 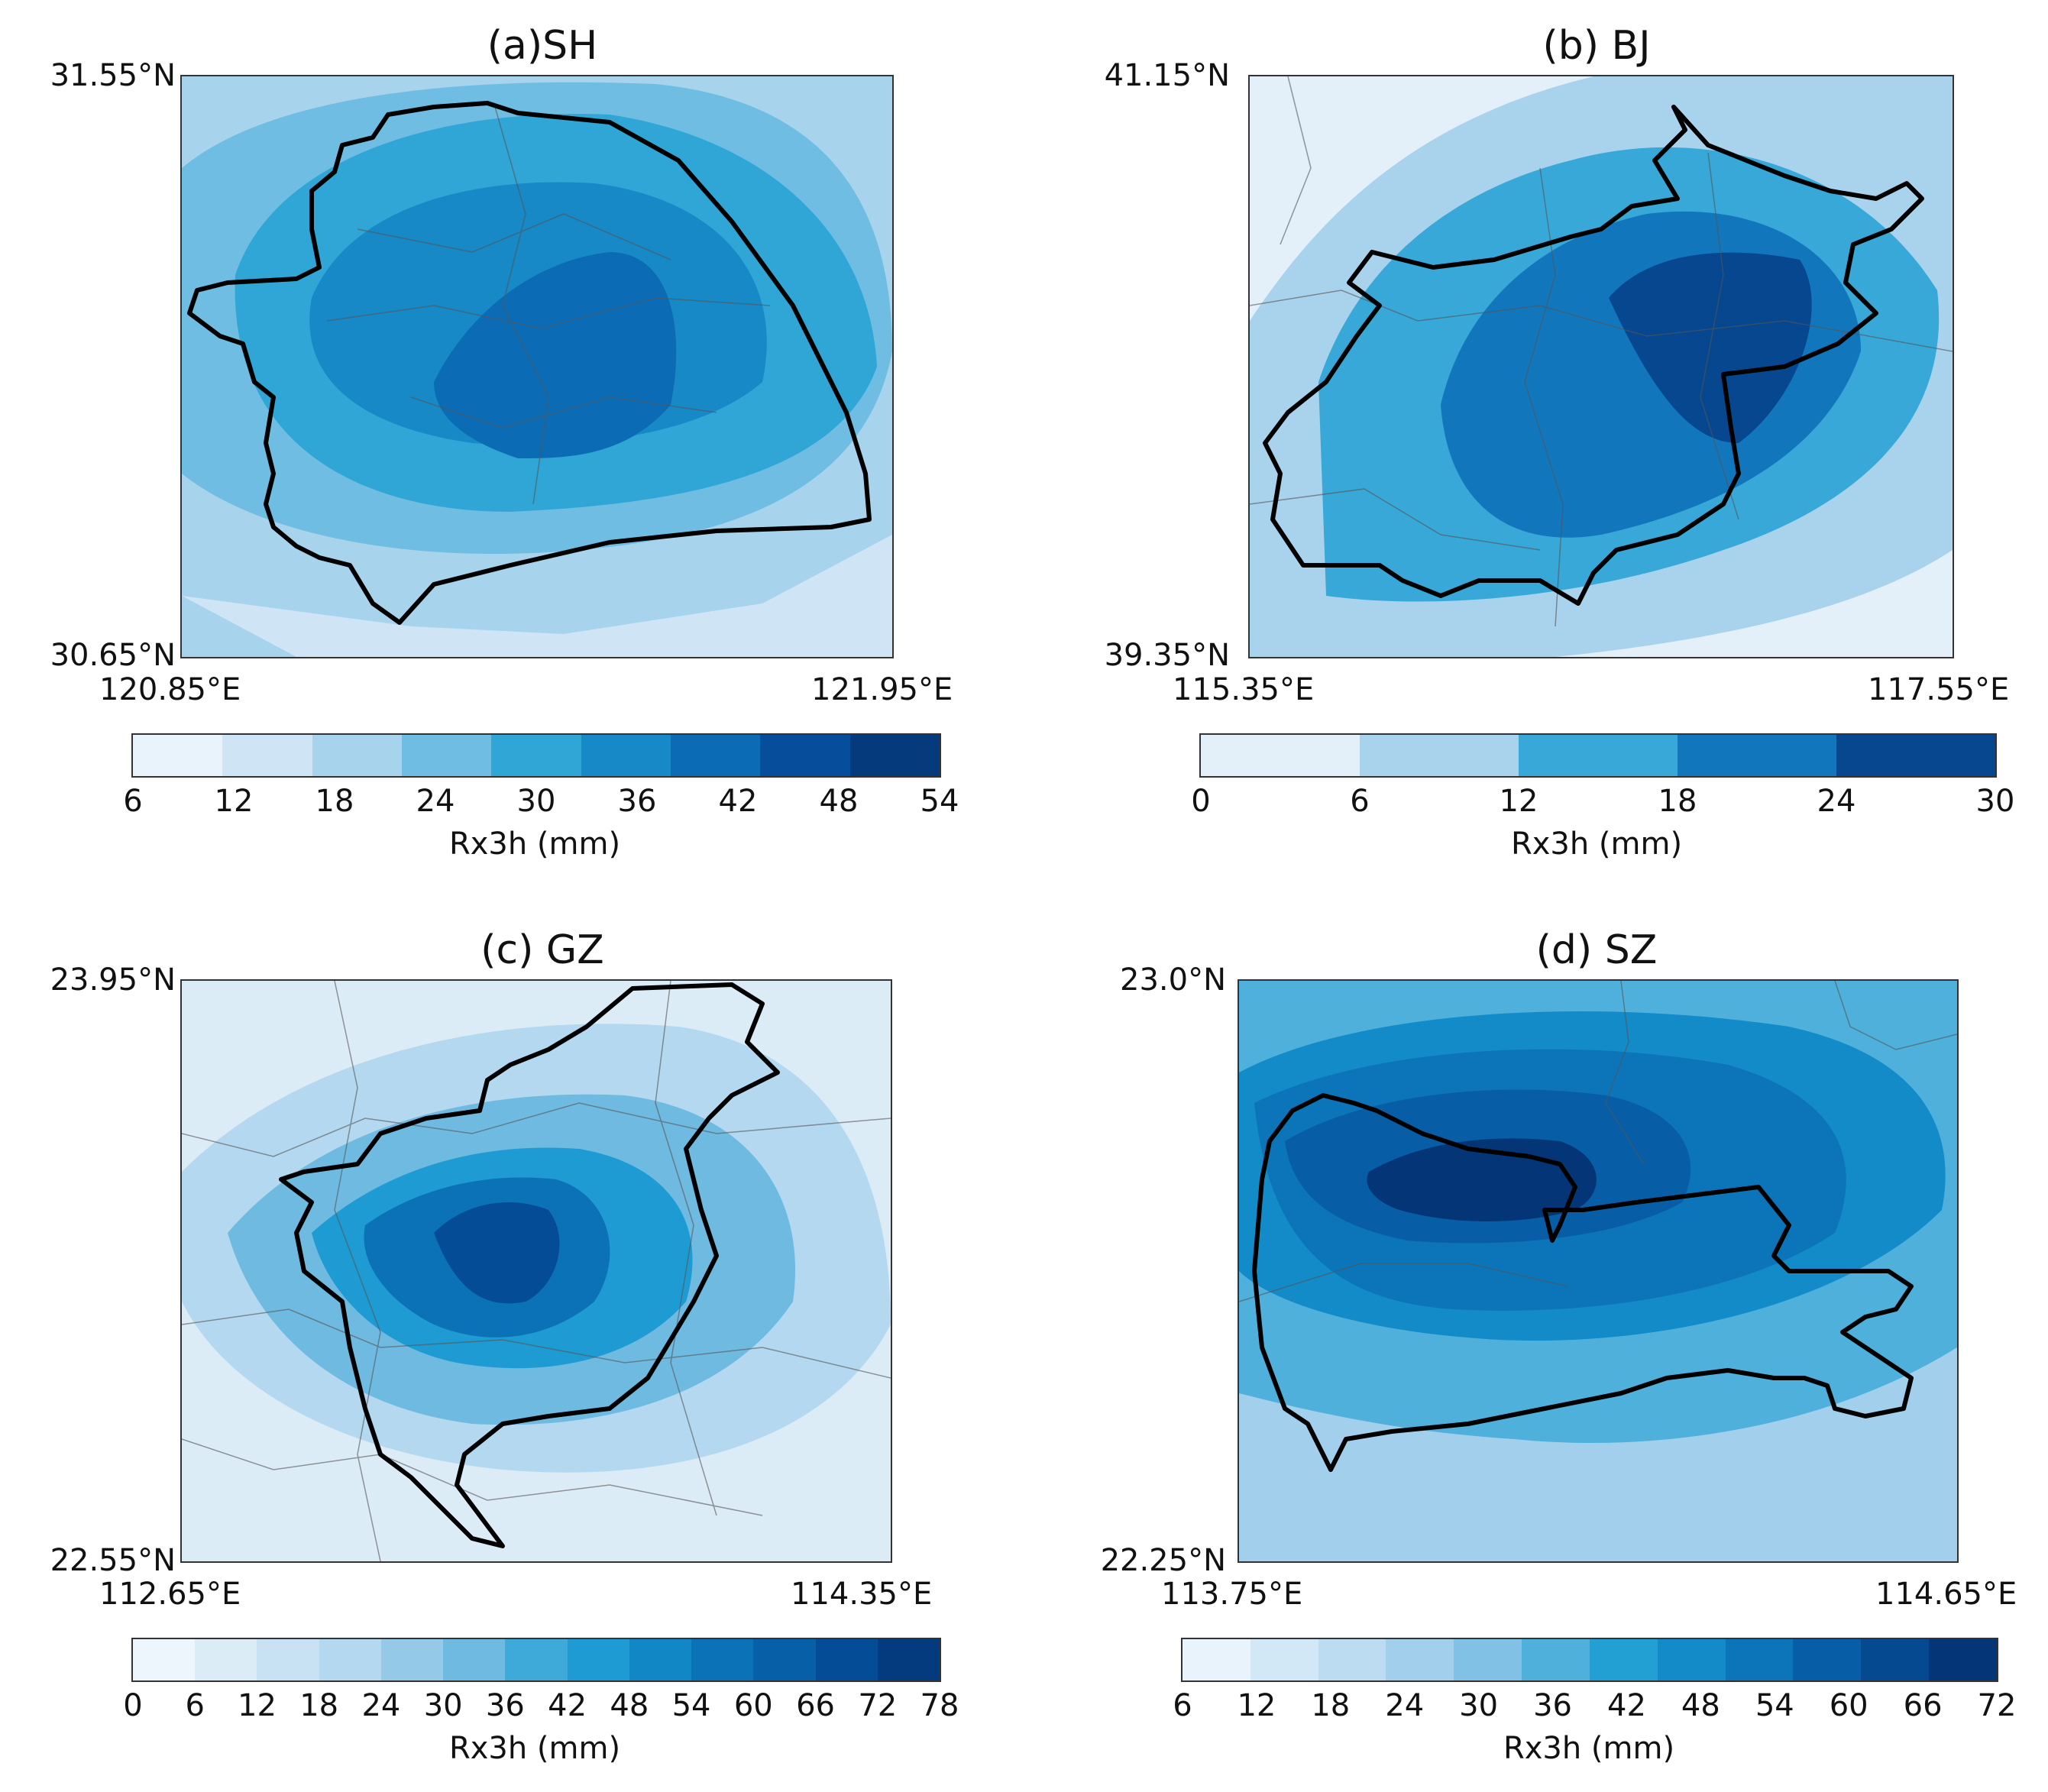 I want to click on colorbar-bj, so click(x=1598, y=755).